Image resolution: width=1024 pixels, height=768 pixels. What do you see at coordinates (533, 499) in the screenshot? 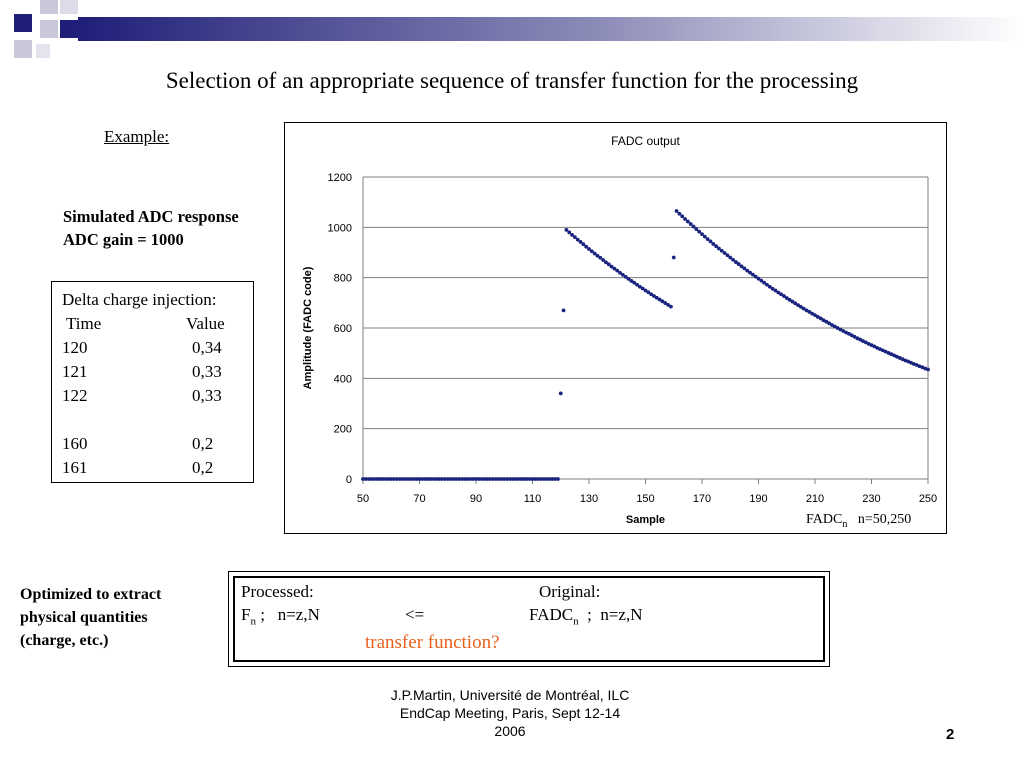
I see `x-tick-label: 110` at bounding box center [533, 499].